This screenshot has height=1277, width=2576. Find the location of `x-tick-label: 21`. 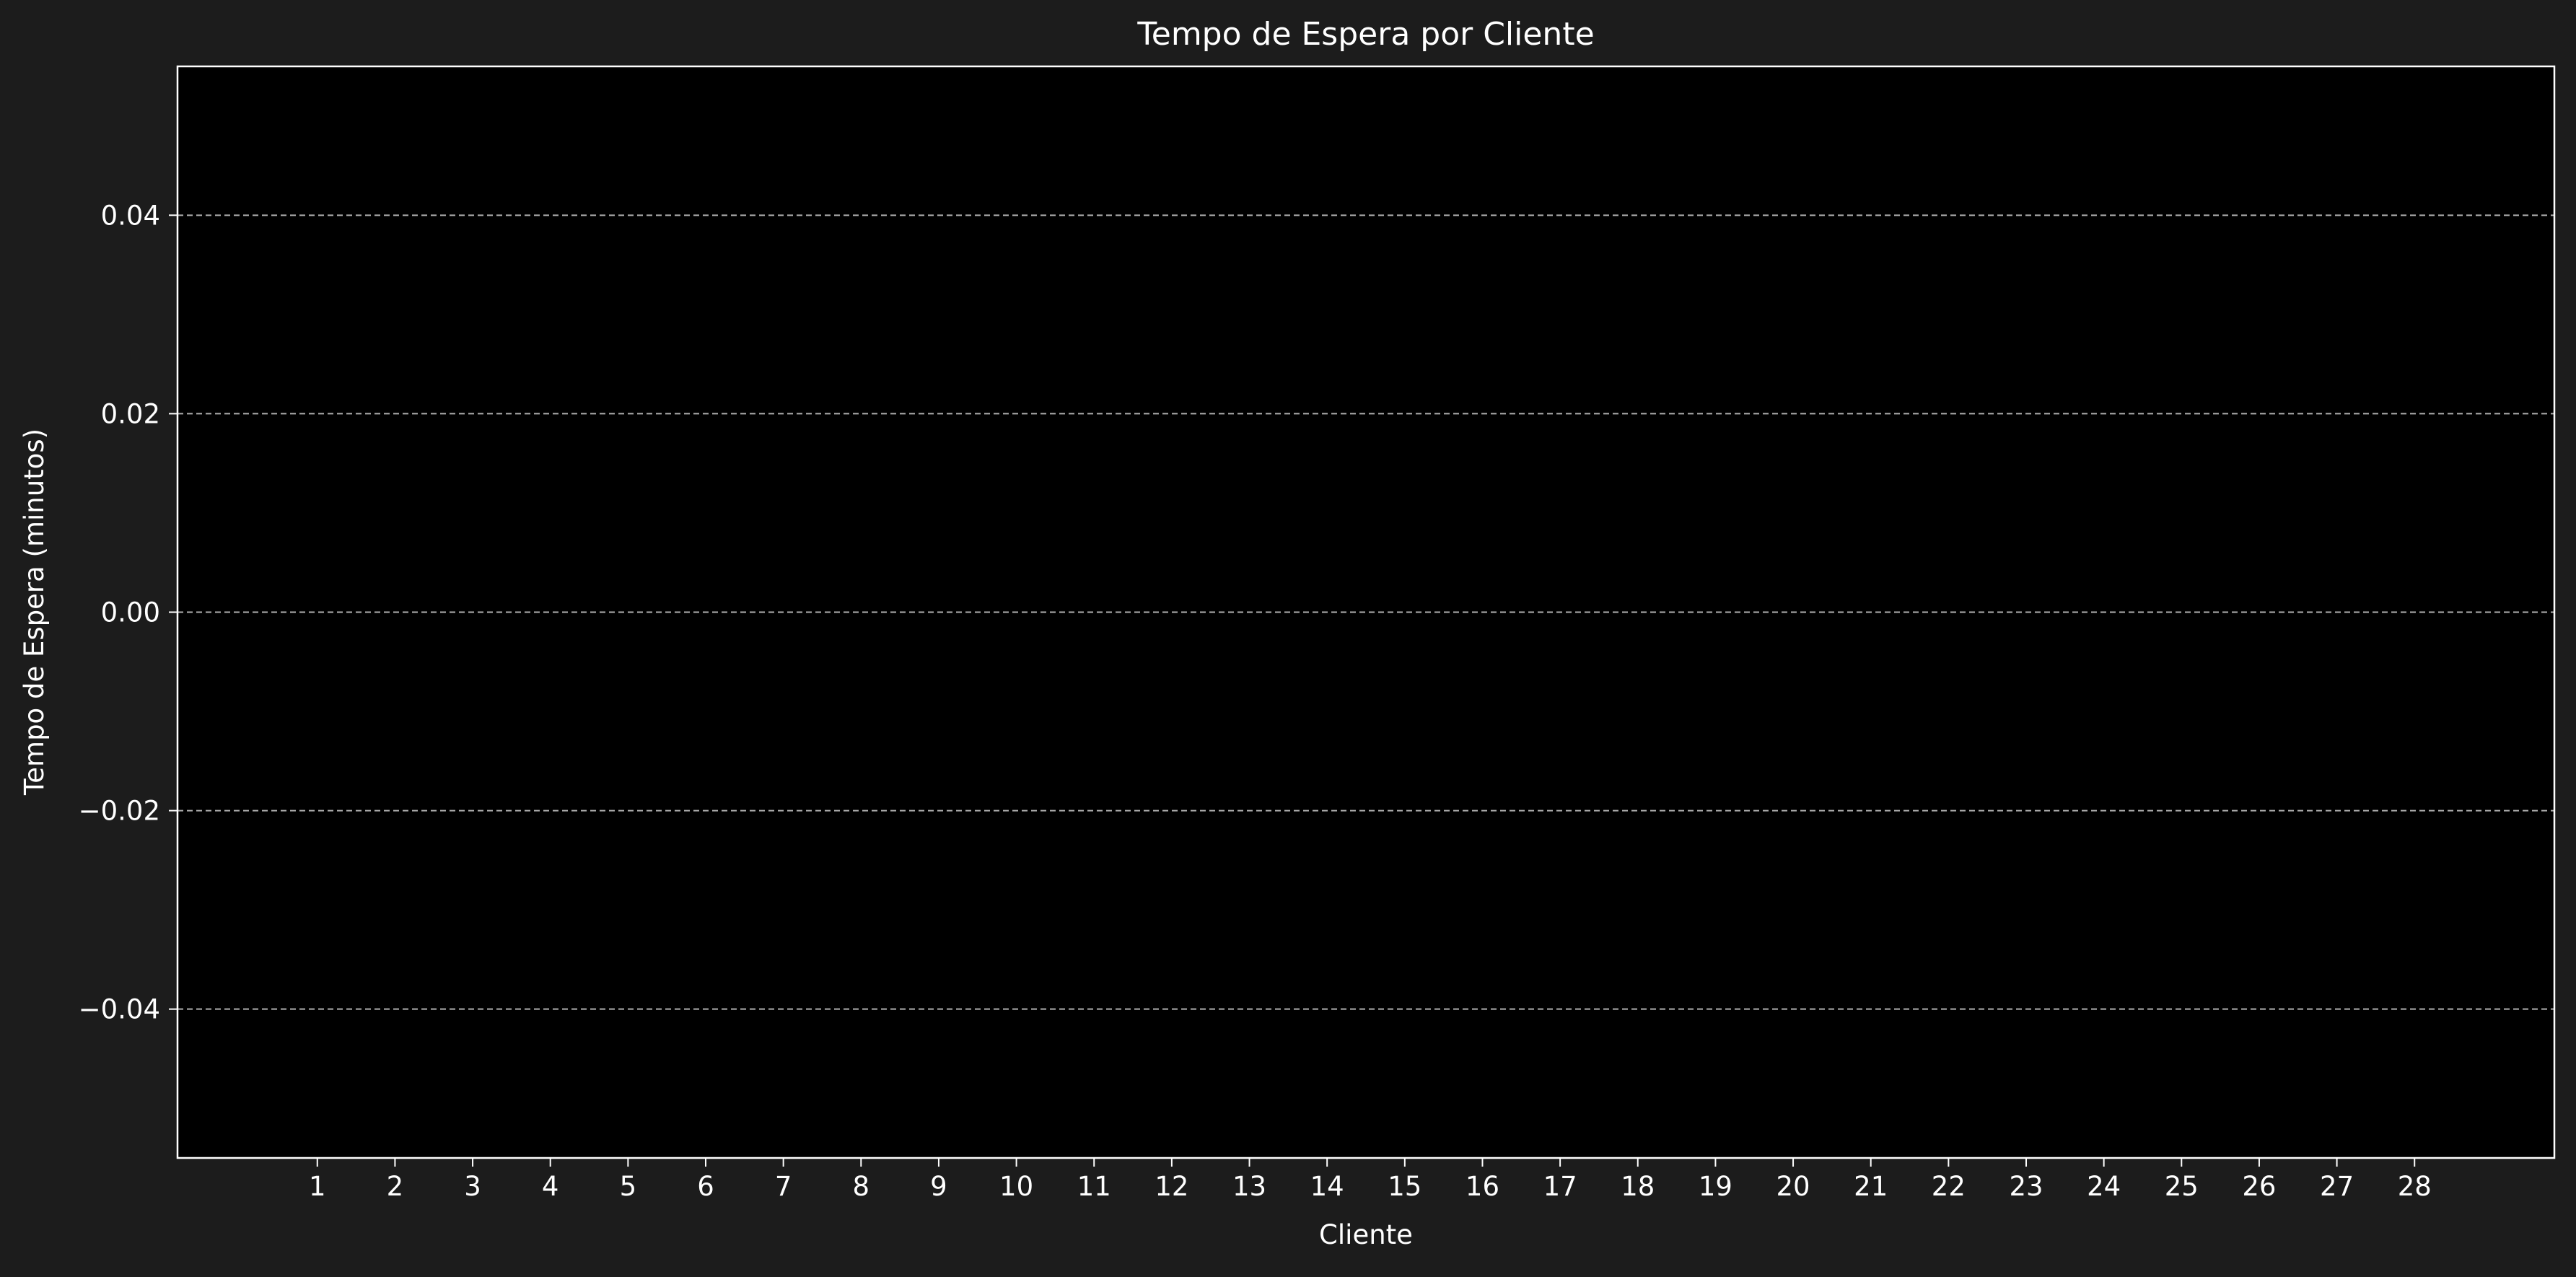

x-tick-label: 21 is located at coordinates (1871, 1187).